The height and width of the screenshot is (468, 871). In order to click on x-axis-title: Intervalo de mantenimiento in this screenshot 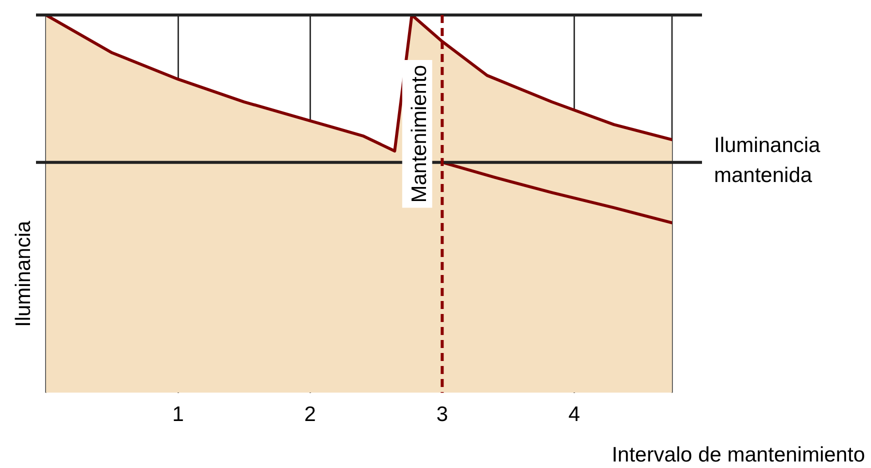, I will do `click(738, 454)`.